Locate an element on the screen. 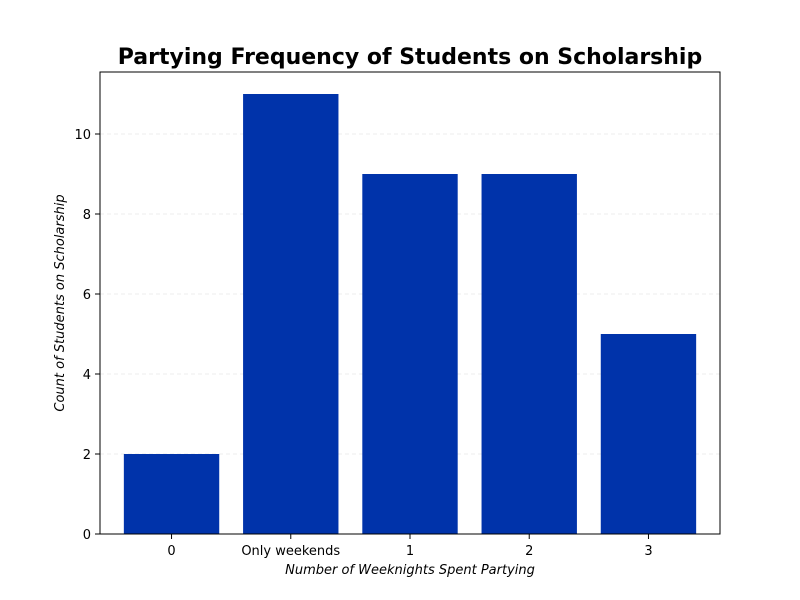 The width and height of the screenshot is (800, 600). x-axis-ticks: 0 Only weekends 1 2 3 is located at coordinates (410, 546).